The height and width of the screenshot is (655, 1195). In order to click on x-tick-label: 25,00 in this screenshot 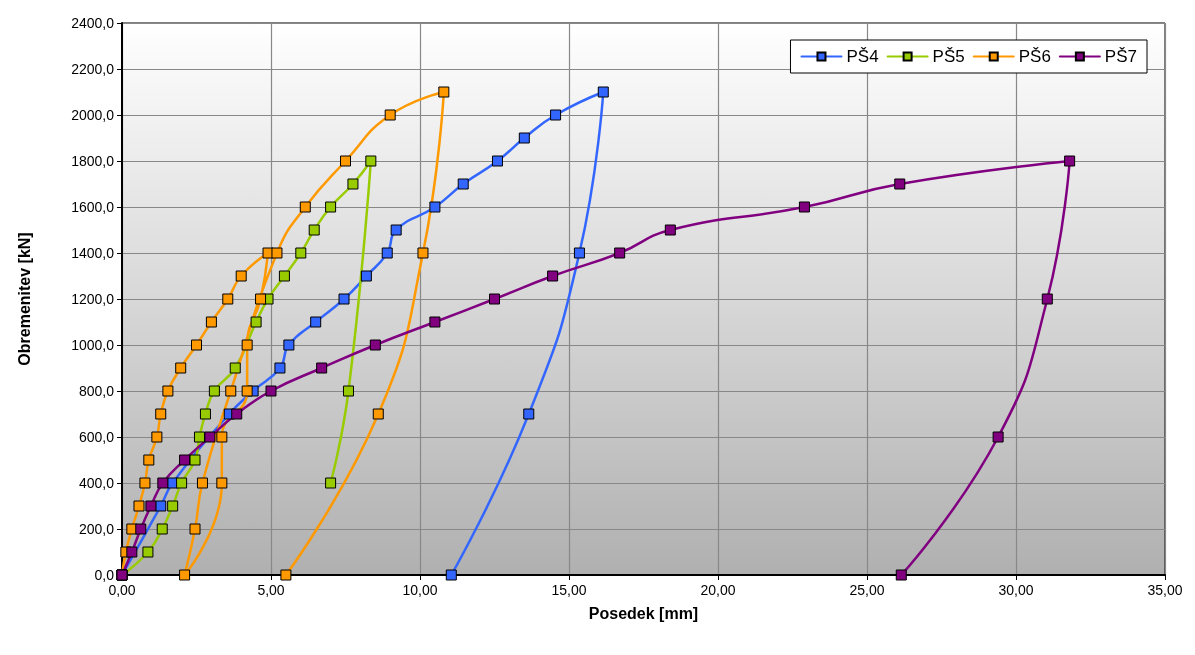, I will do `click(867, 590)`.